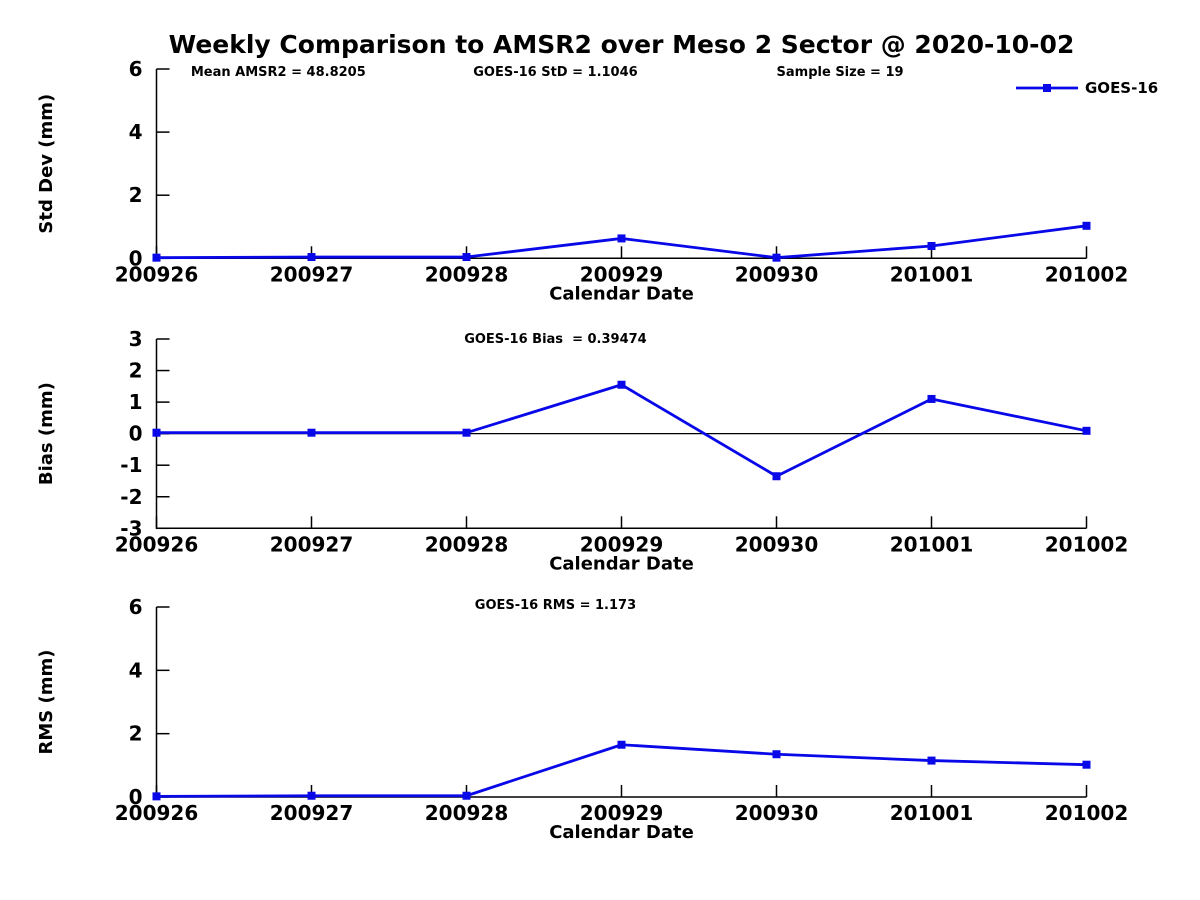 Image resolution: width=1200 pixels, height=900 pixels. I want to click on data-line, so click(621, 430).